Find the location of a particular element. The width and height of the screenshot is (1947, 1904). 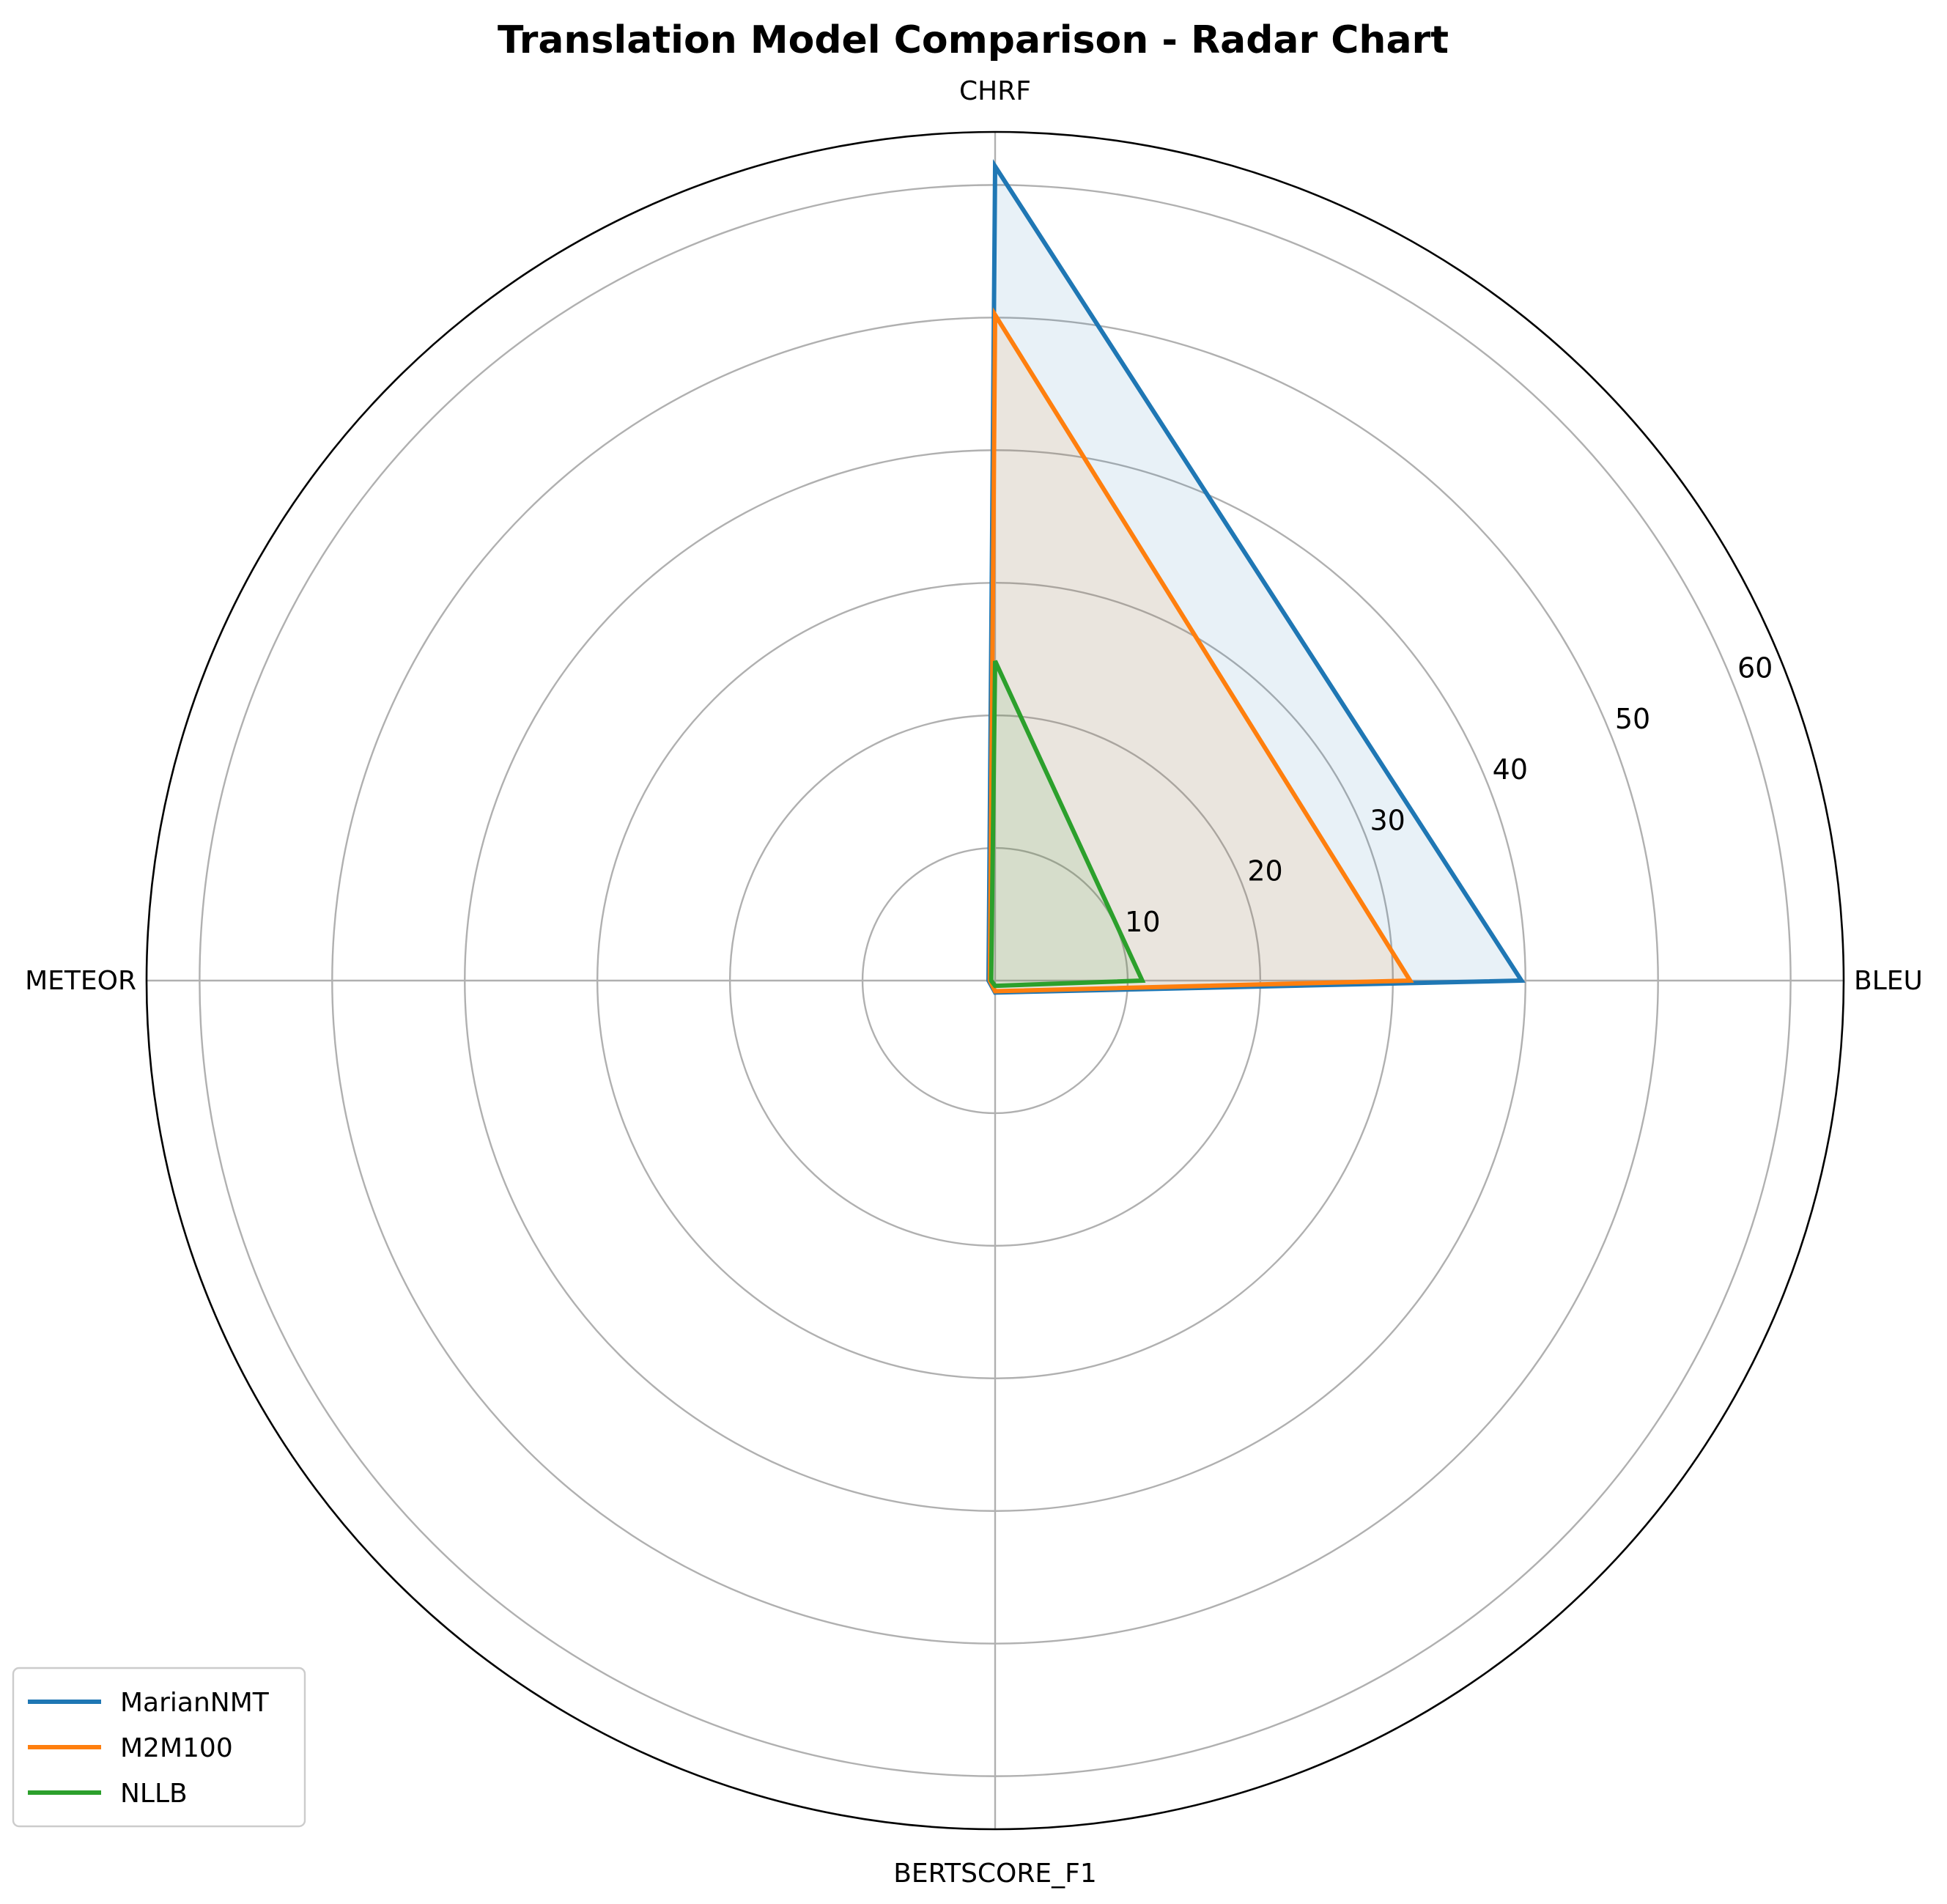

radial-tick-labels: 10 20 30 40 50 60 is located at coordinates (1449, 795).